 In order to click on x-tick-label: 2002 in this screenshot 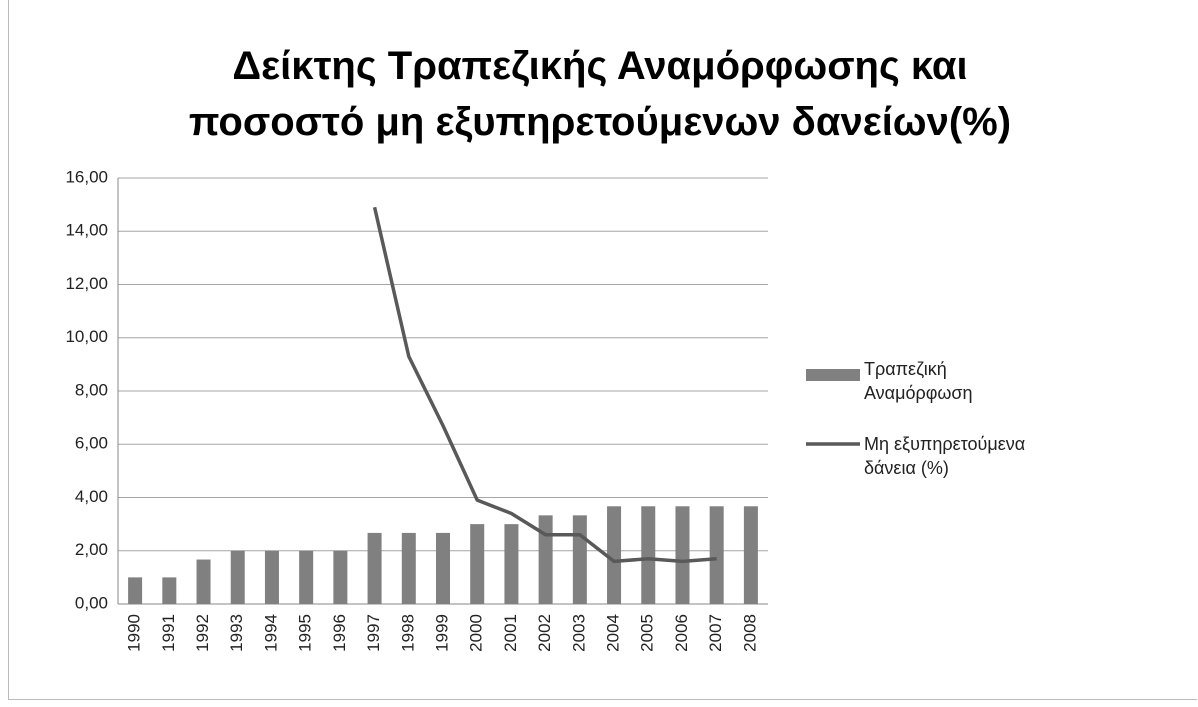, I will do `click(544, 633)`.